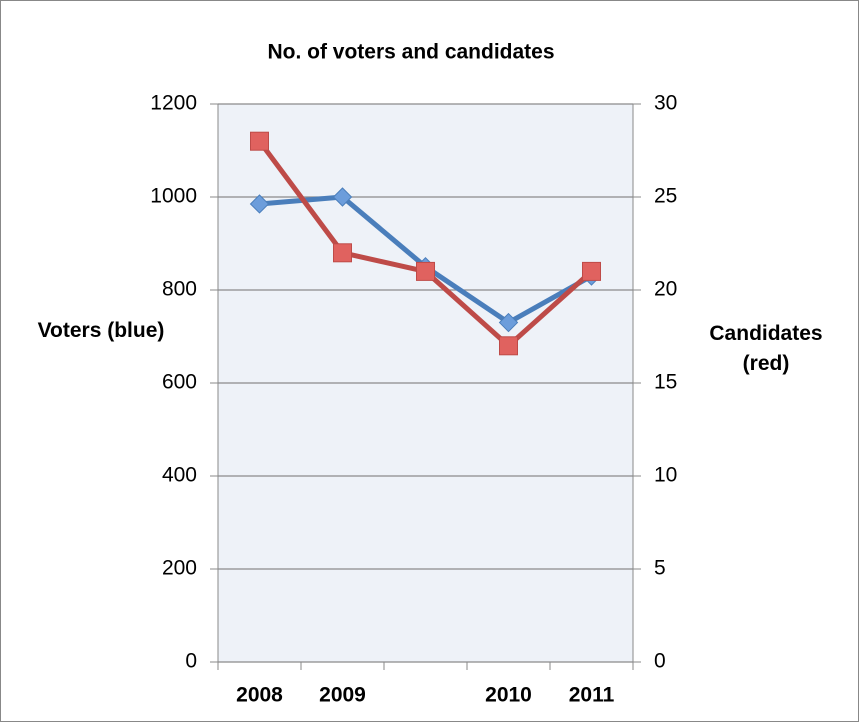 Image resolution: width=859 pixels, height=722 pixels. Describe the element at coordinates (665, 196) in the screenshot. I see `y2-tick-label: 25` at that location.